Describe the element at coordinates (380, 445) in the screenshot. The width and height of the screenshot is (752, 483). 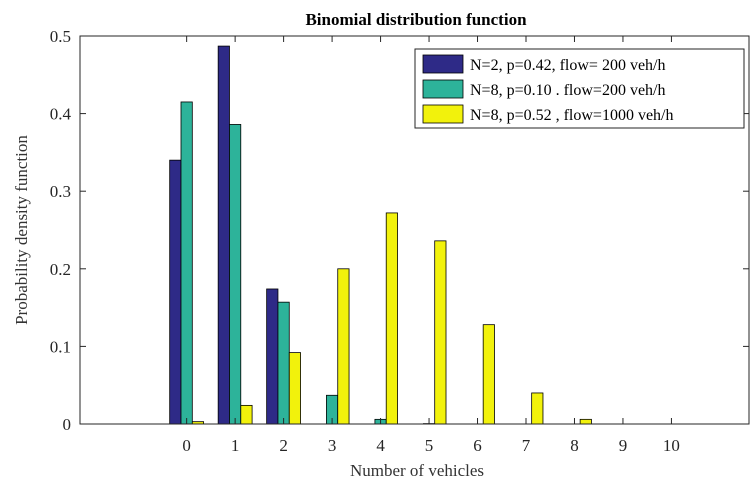
I see `x-tick-label: 4` at that location.